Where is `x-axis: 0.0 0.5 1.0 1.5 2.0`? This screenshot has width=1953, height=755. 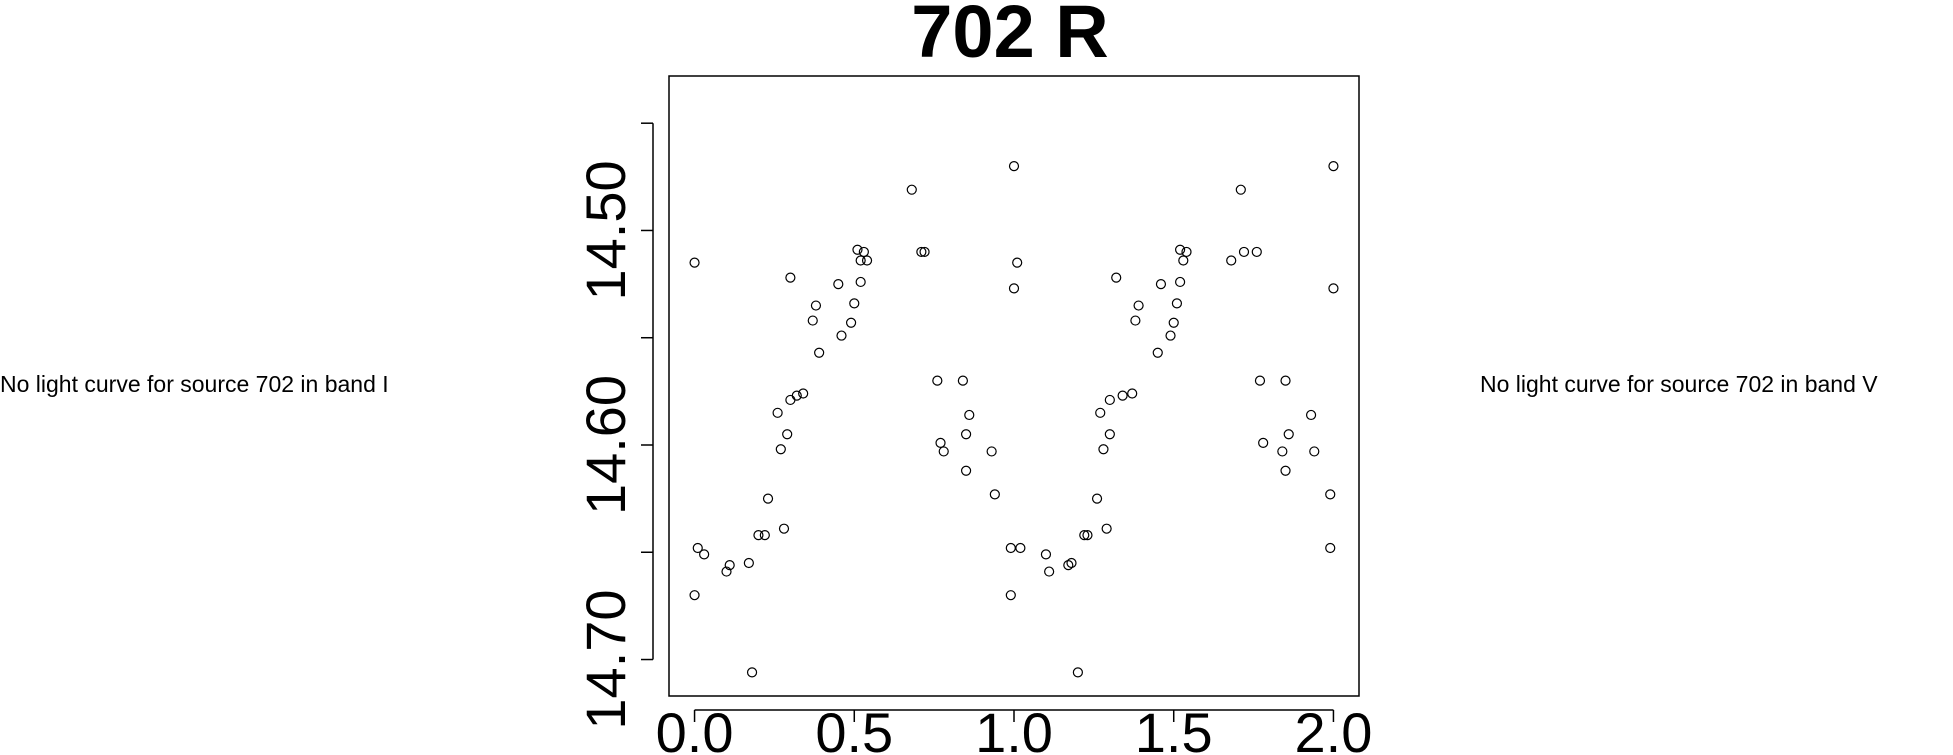
x-axis: 0.0 0.5 1.0 1.5 2.0 is located at coordinates (1014, 728).